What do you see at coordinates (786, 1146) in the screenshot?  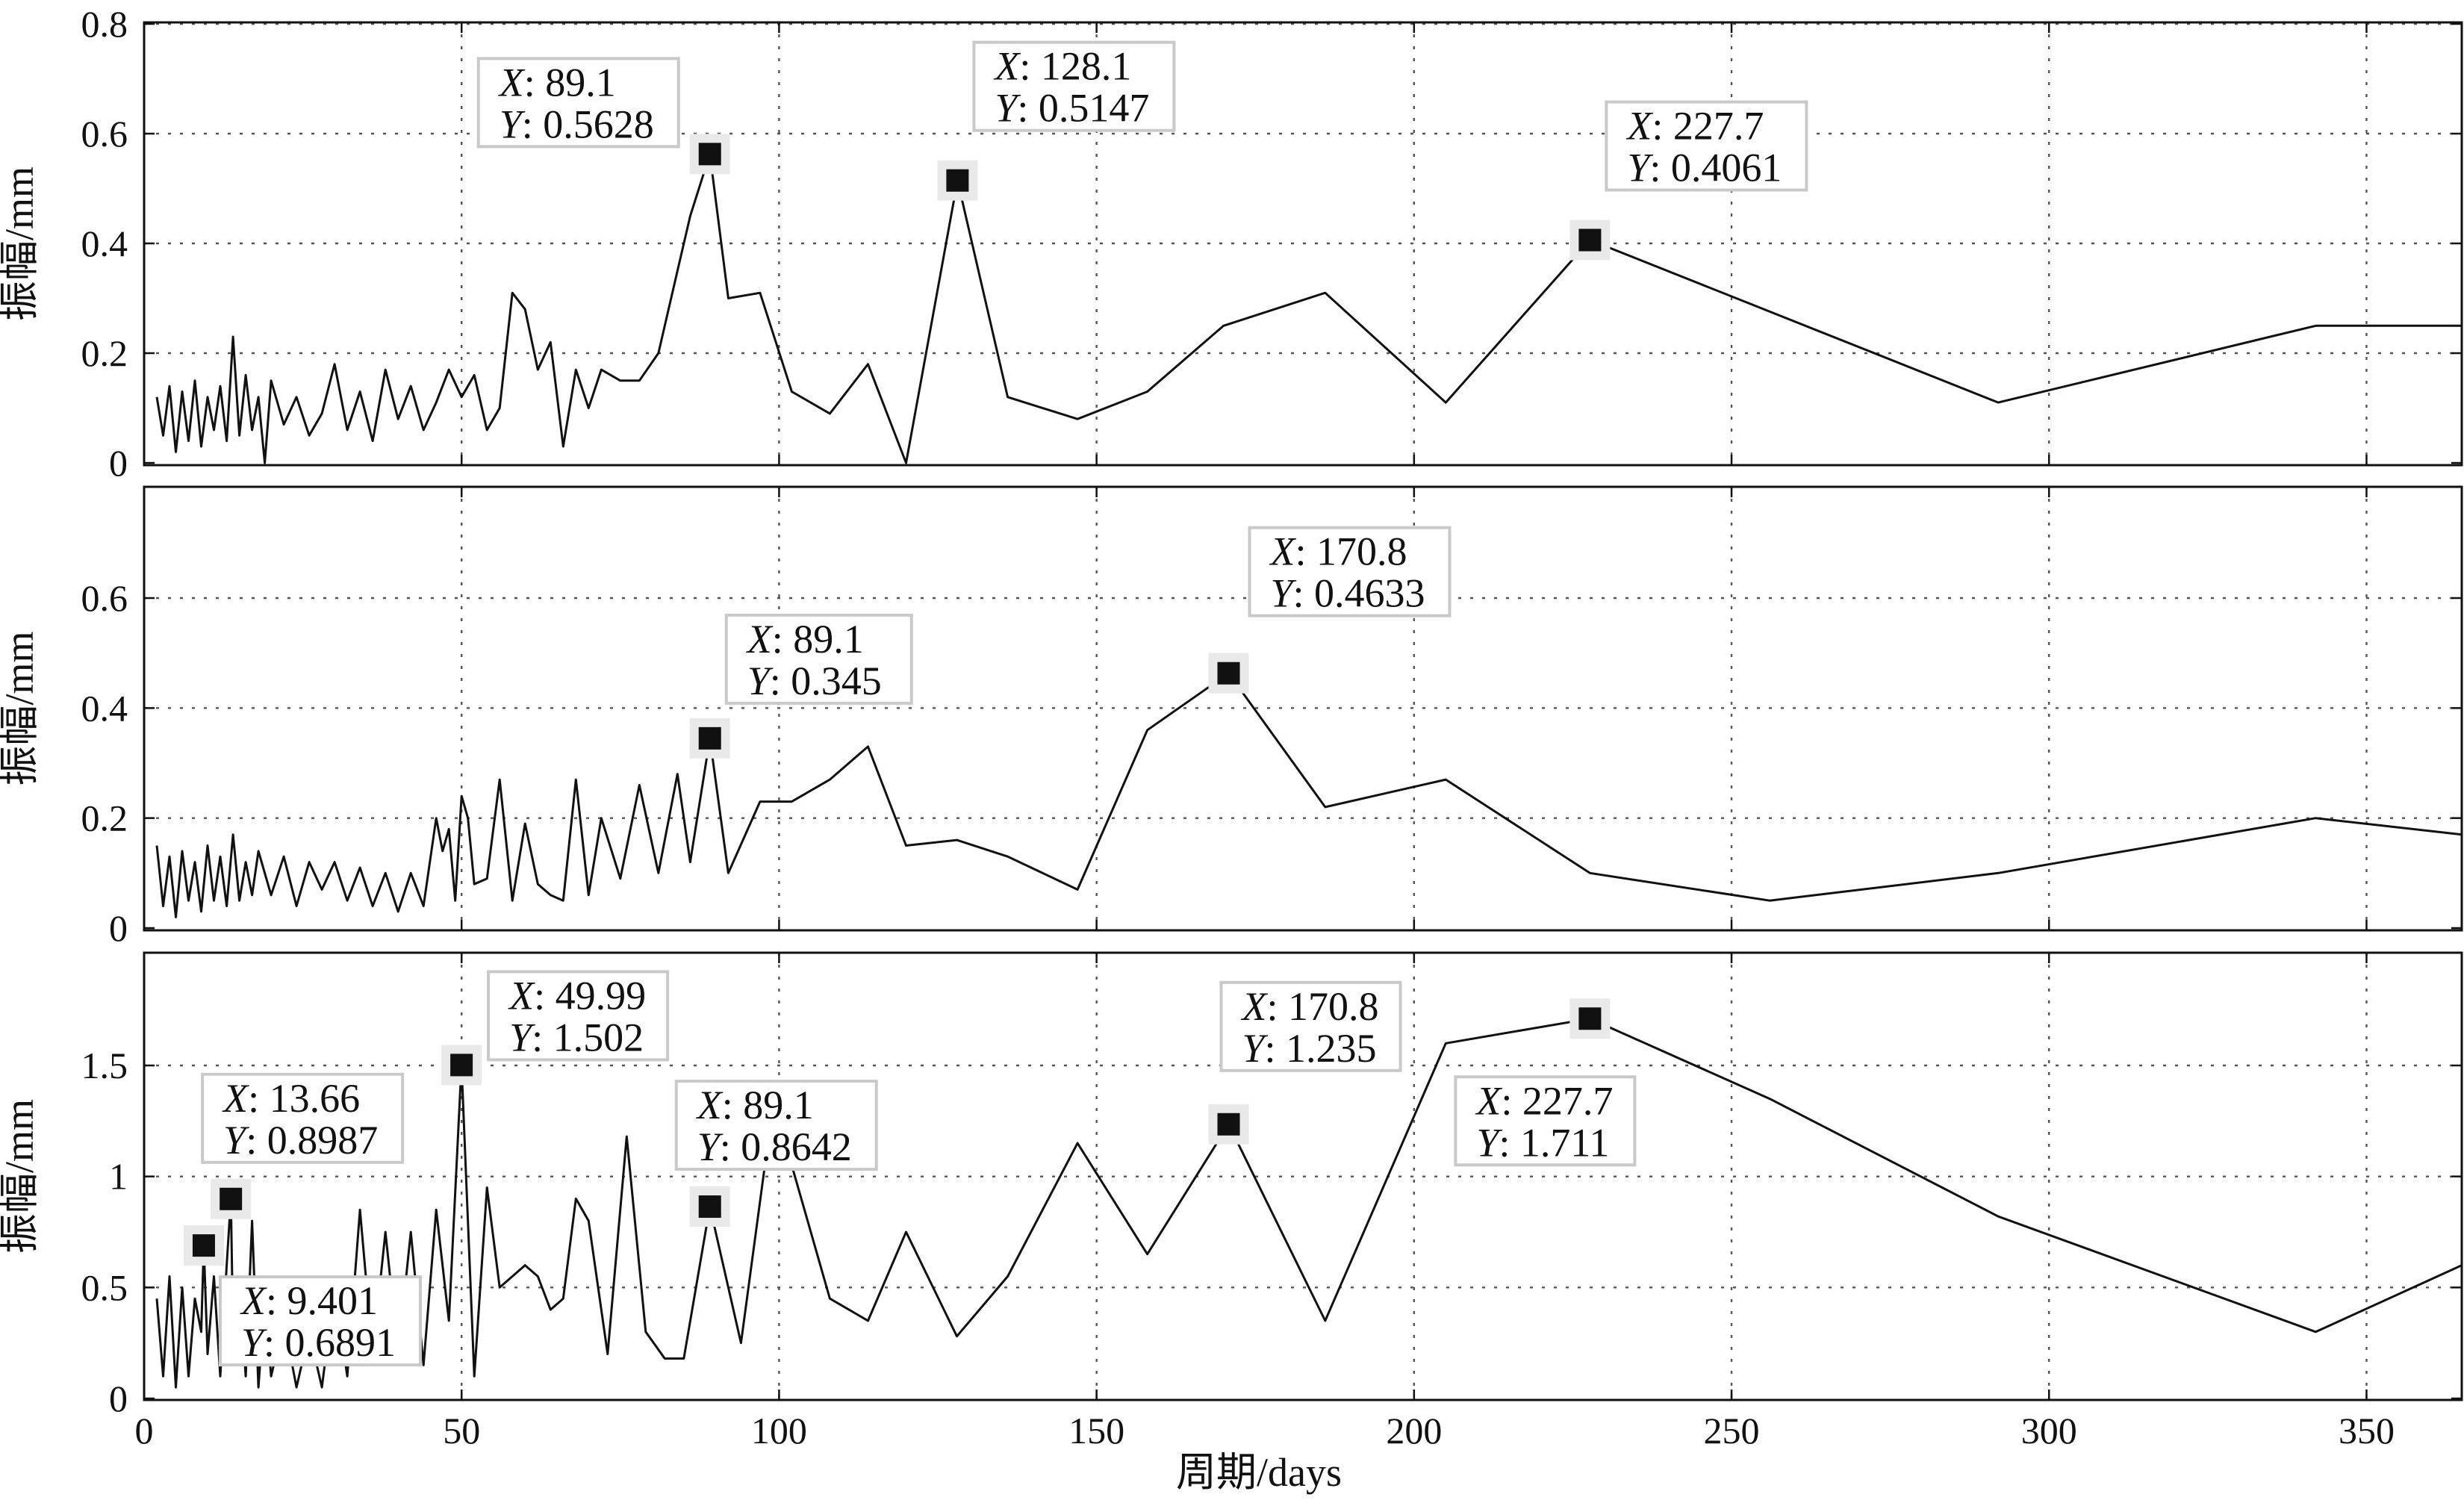 I see `datatip-y-value: : 0.8642` at bounding box center [786, 1146].